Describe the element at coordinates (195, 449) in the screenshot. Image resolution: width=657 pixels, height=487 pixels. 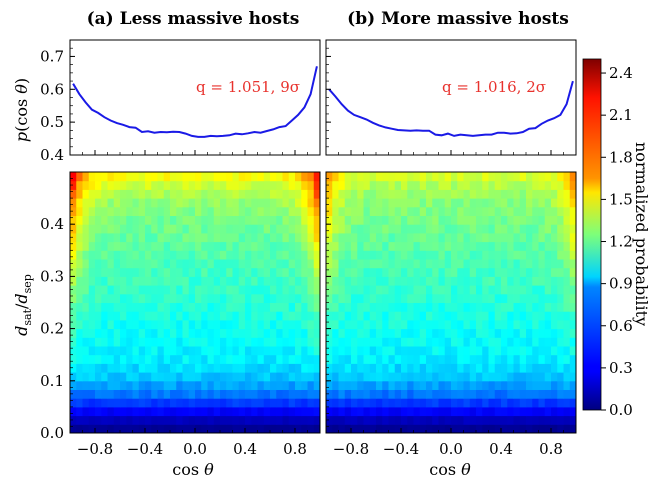
I see `xtick-label: 0.0` at that location.